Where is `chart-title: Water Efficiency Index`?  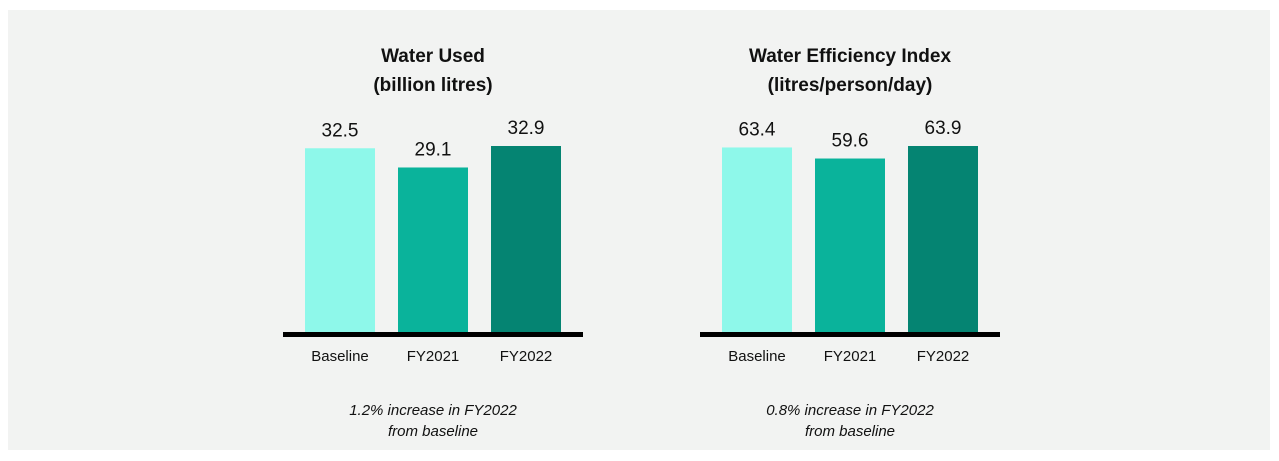 chart-title: Water Efficiency Index is located at coordinates (850, 56).